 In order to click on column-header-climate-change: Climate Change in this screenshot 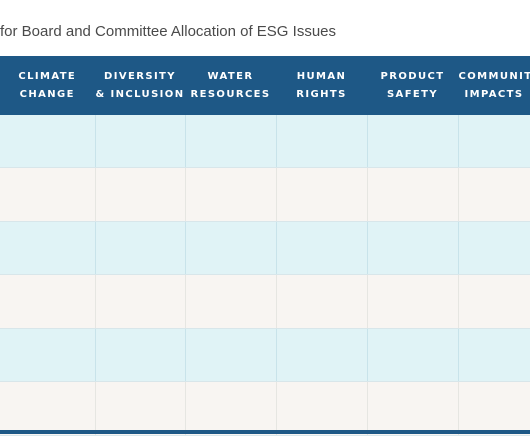, I will do `click(48, 85)`.